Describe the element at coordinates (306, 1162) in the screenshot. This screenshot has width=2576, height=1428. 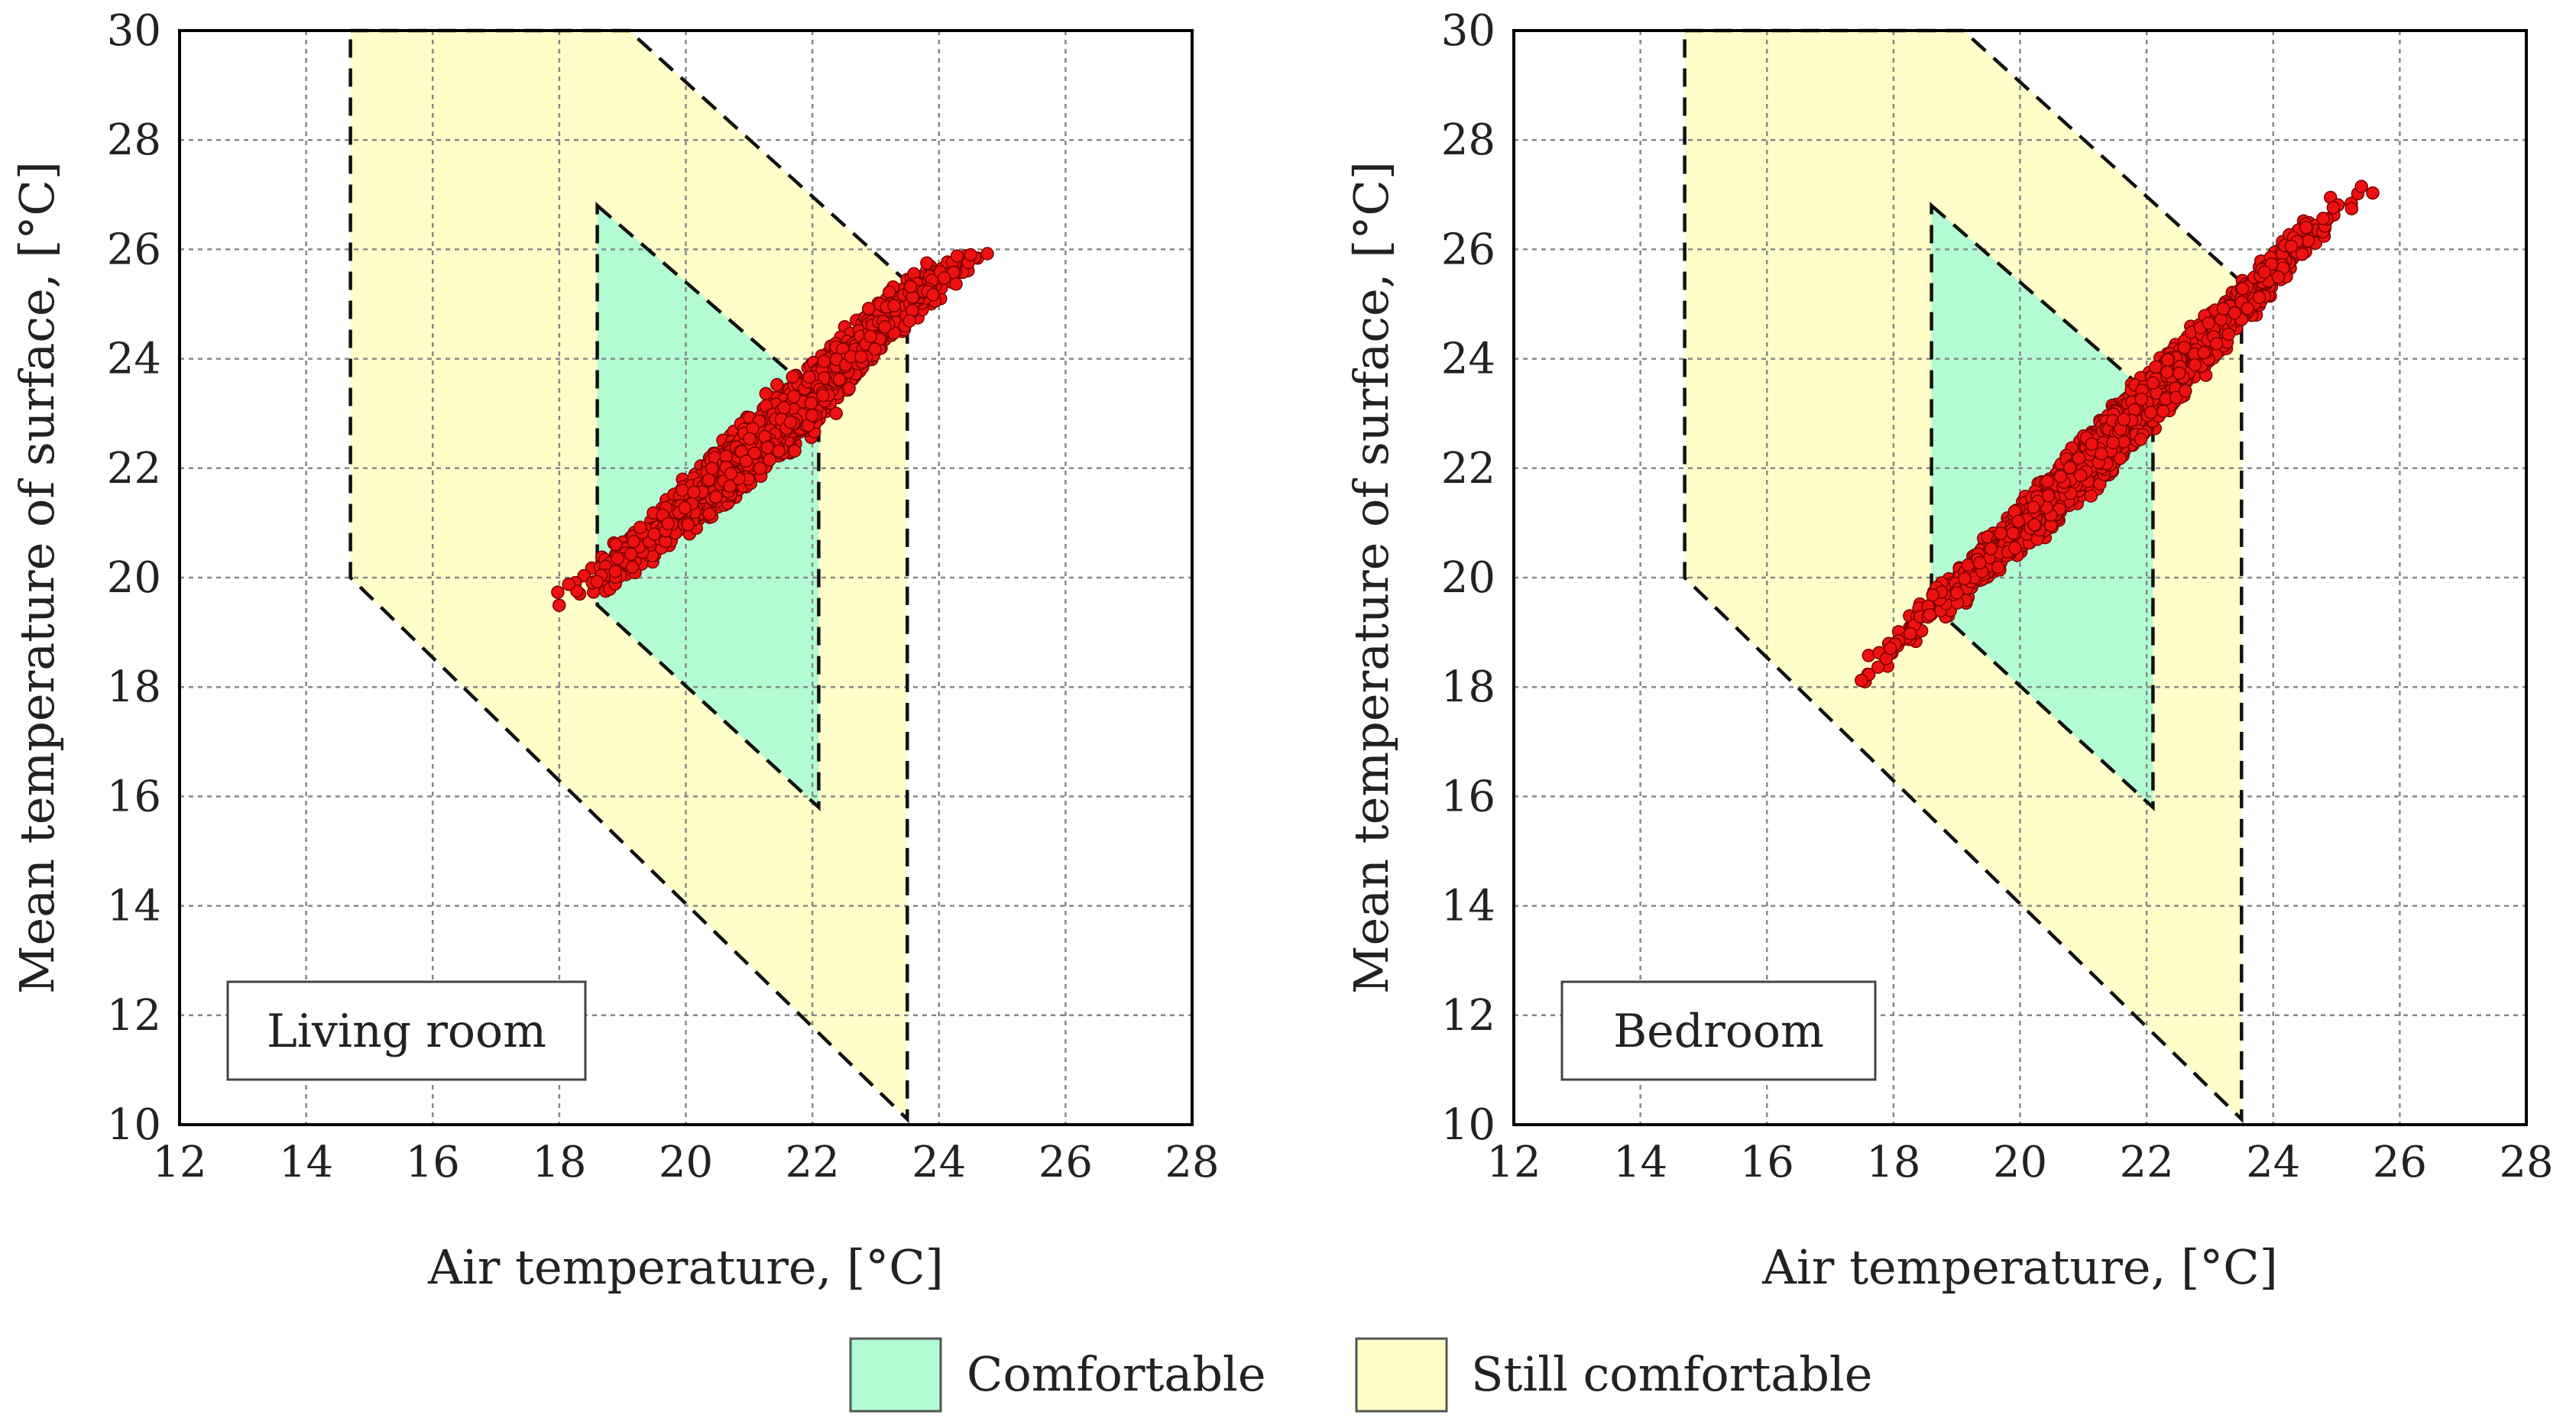
I see `x-tick-label: 14` at that location.